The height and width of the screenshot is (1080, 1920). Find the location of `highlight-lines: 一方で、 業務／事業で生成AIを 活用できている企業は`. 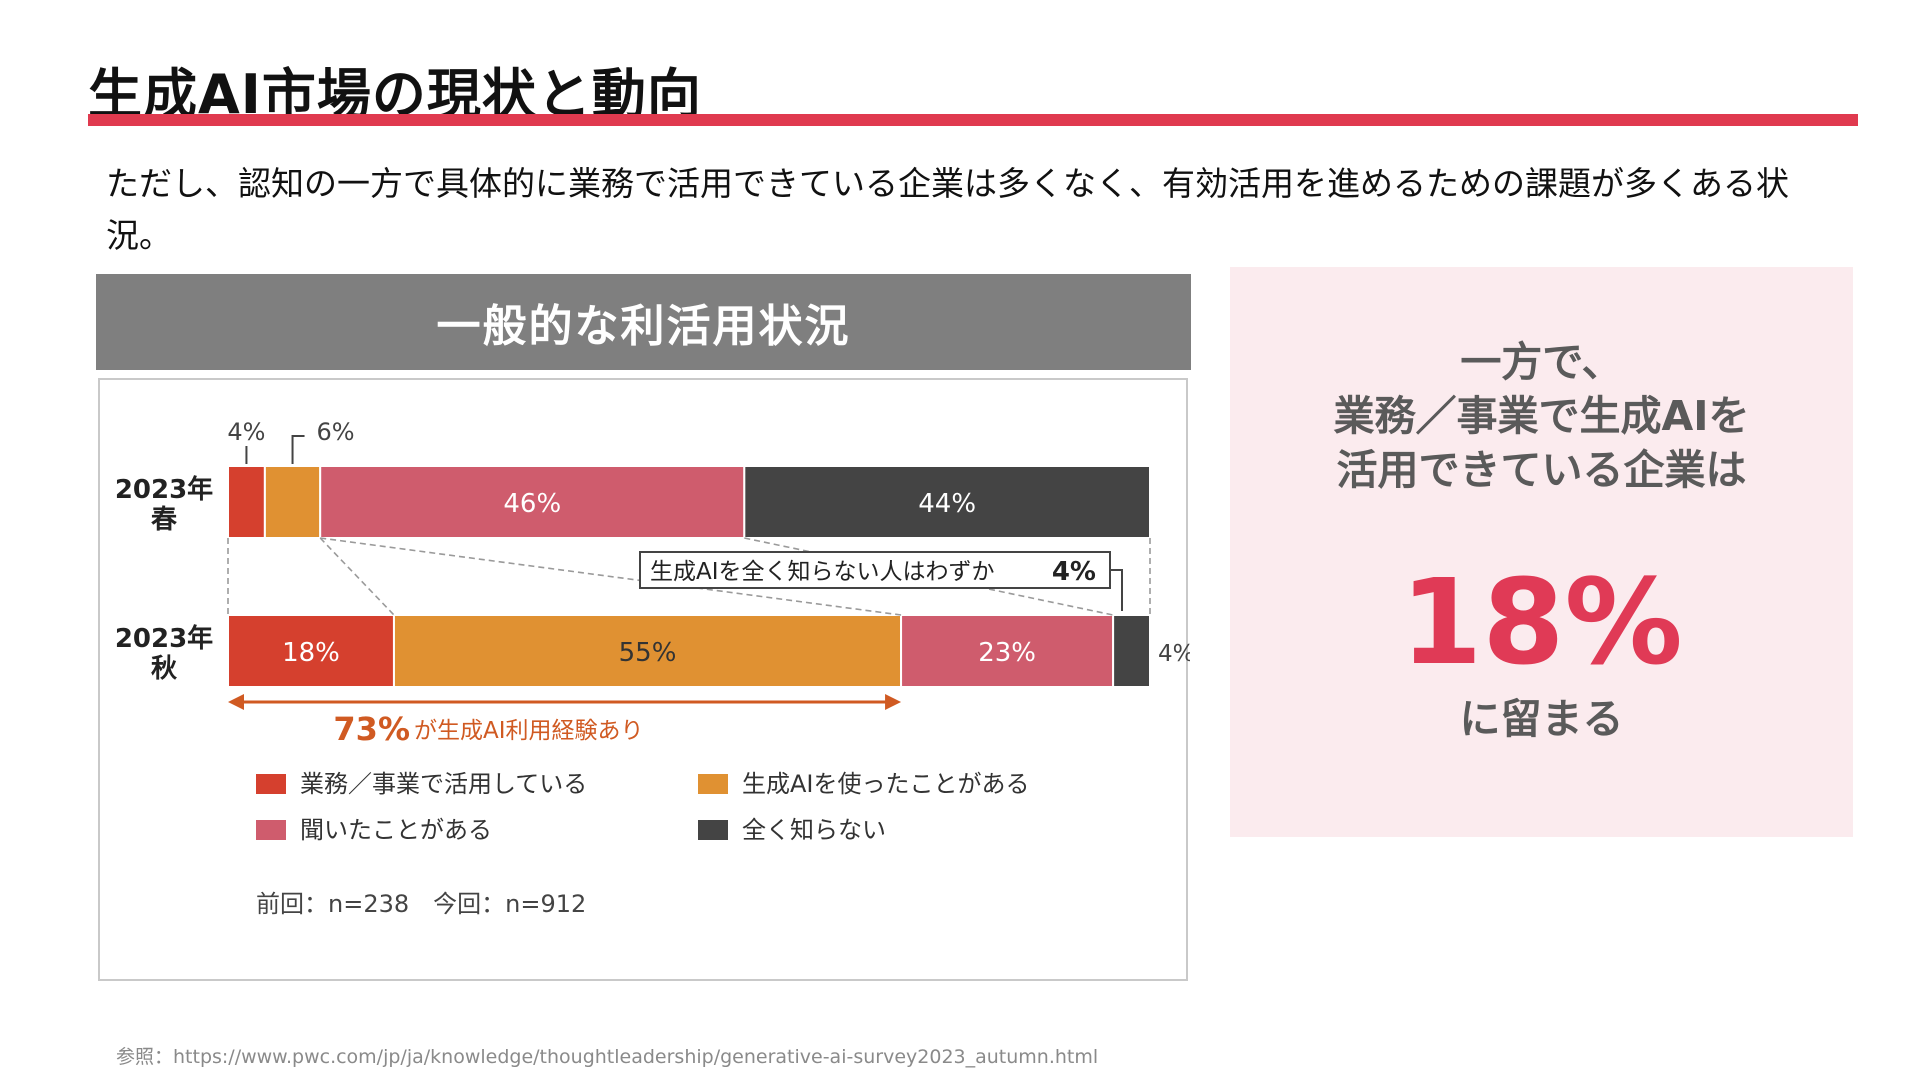

highlight-lines: 一方で、 業務／事業で生成AIを 活用できている企業は is located at coordinates (1541, 416).